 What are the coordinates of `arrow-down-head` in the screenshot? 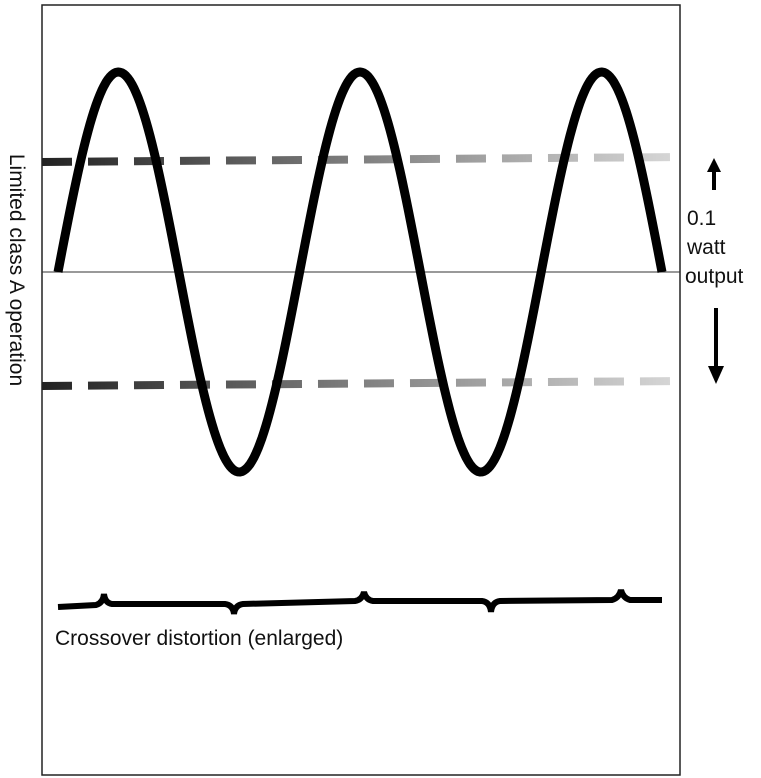 It's located at (716, 375).